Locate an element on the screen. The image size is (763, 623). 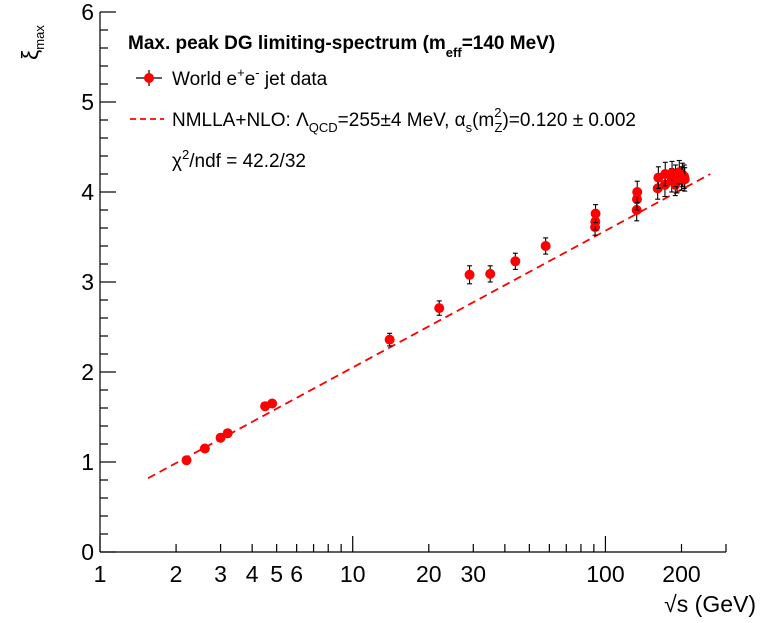
y-tick-label: 0 is located at coordinates (87, 552).